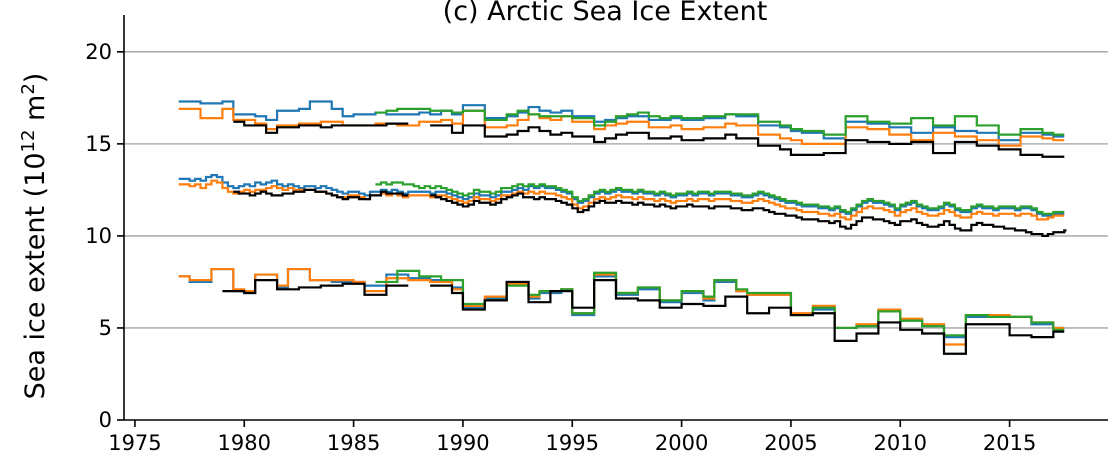 This screenshot has width=1117, height=466. Describe the element at coordinates (462, 443) in the screenshot. I see `x-tick-label-3: 1990` at that location.